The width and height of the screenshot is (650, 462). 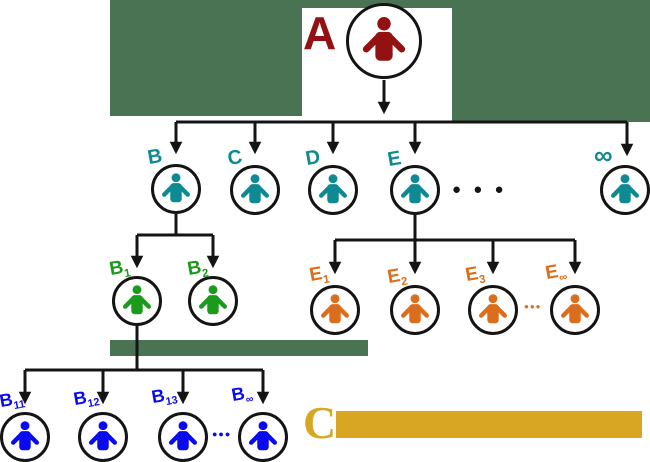 What do you see at coordinates (603, 155) in the screenshot?
I see `node-infinity-label: ∞` at bounding box center [603, 155].